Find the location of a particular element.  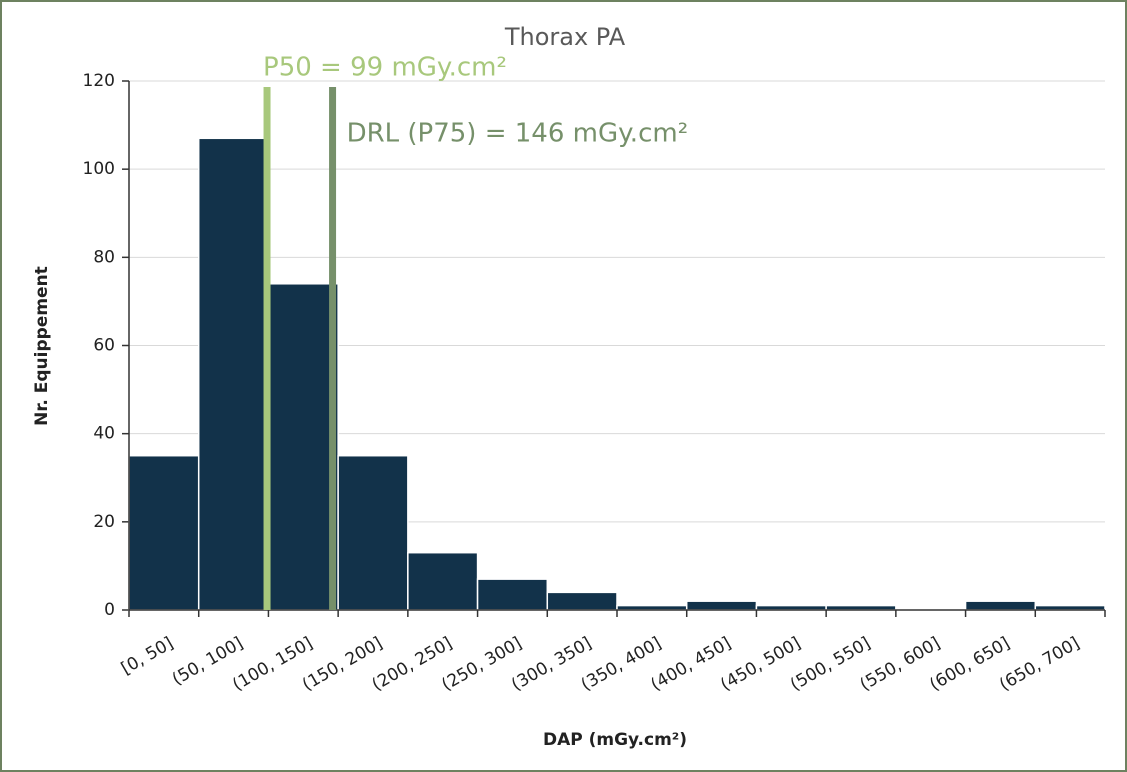

y-tick-label: 100 is located at coordinates (99, 169).